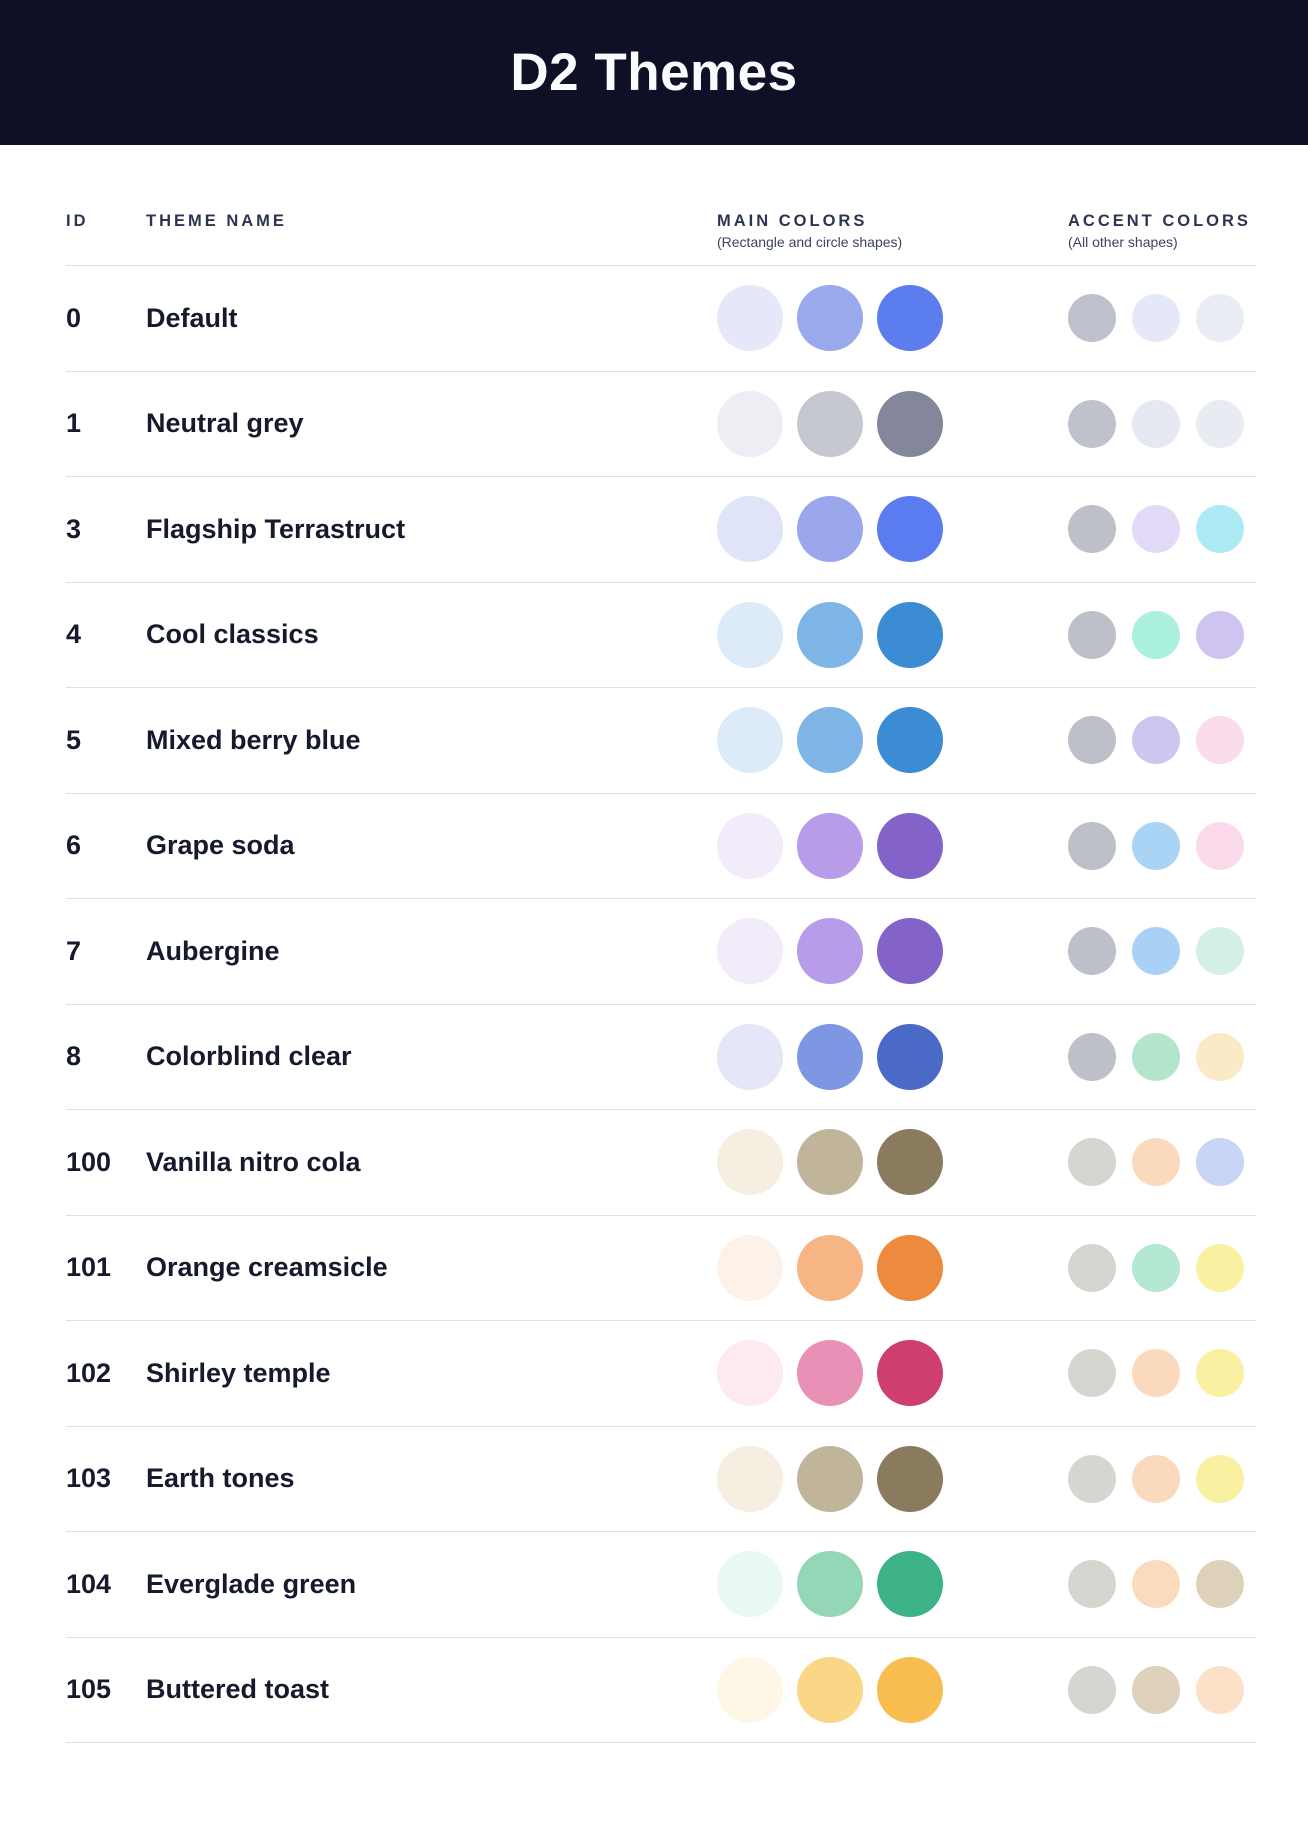 The image size is (1308, 1826). What do you see at coordinates (661, 319) in the screenshot?
I see `theme-row: 0 Default` at bounding box center [661, 319].